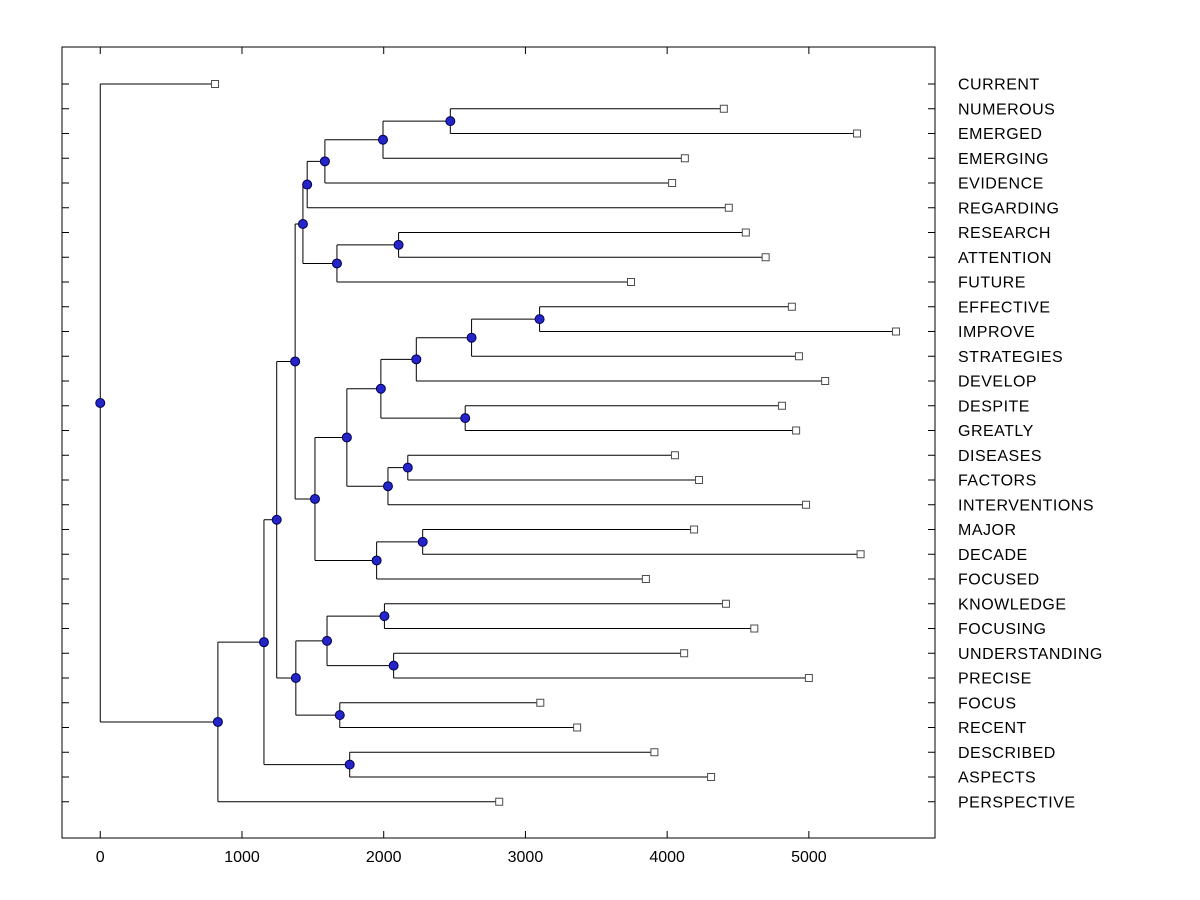 The image size is (1200, 900). What do you see at coordinates (1003, 159) in the screenshot?
I see `leaf-label: EMERGING` at bounding box center [1003, 159].